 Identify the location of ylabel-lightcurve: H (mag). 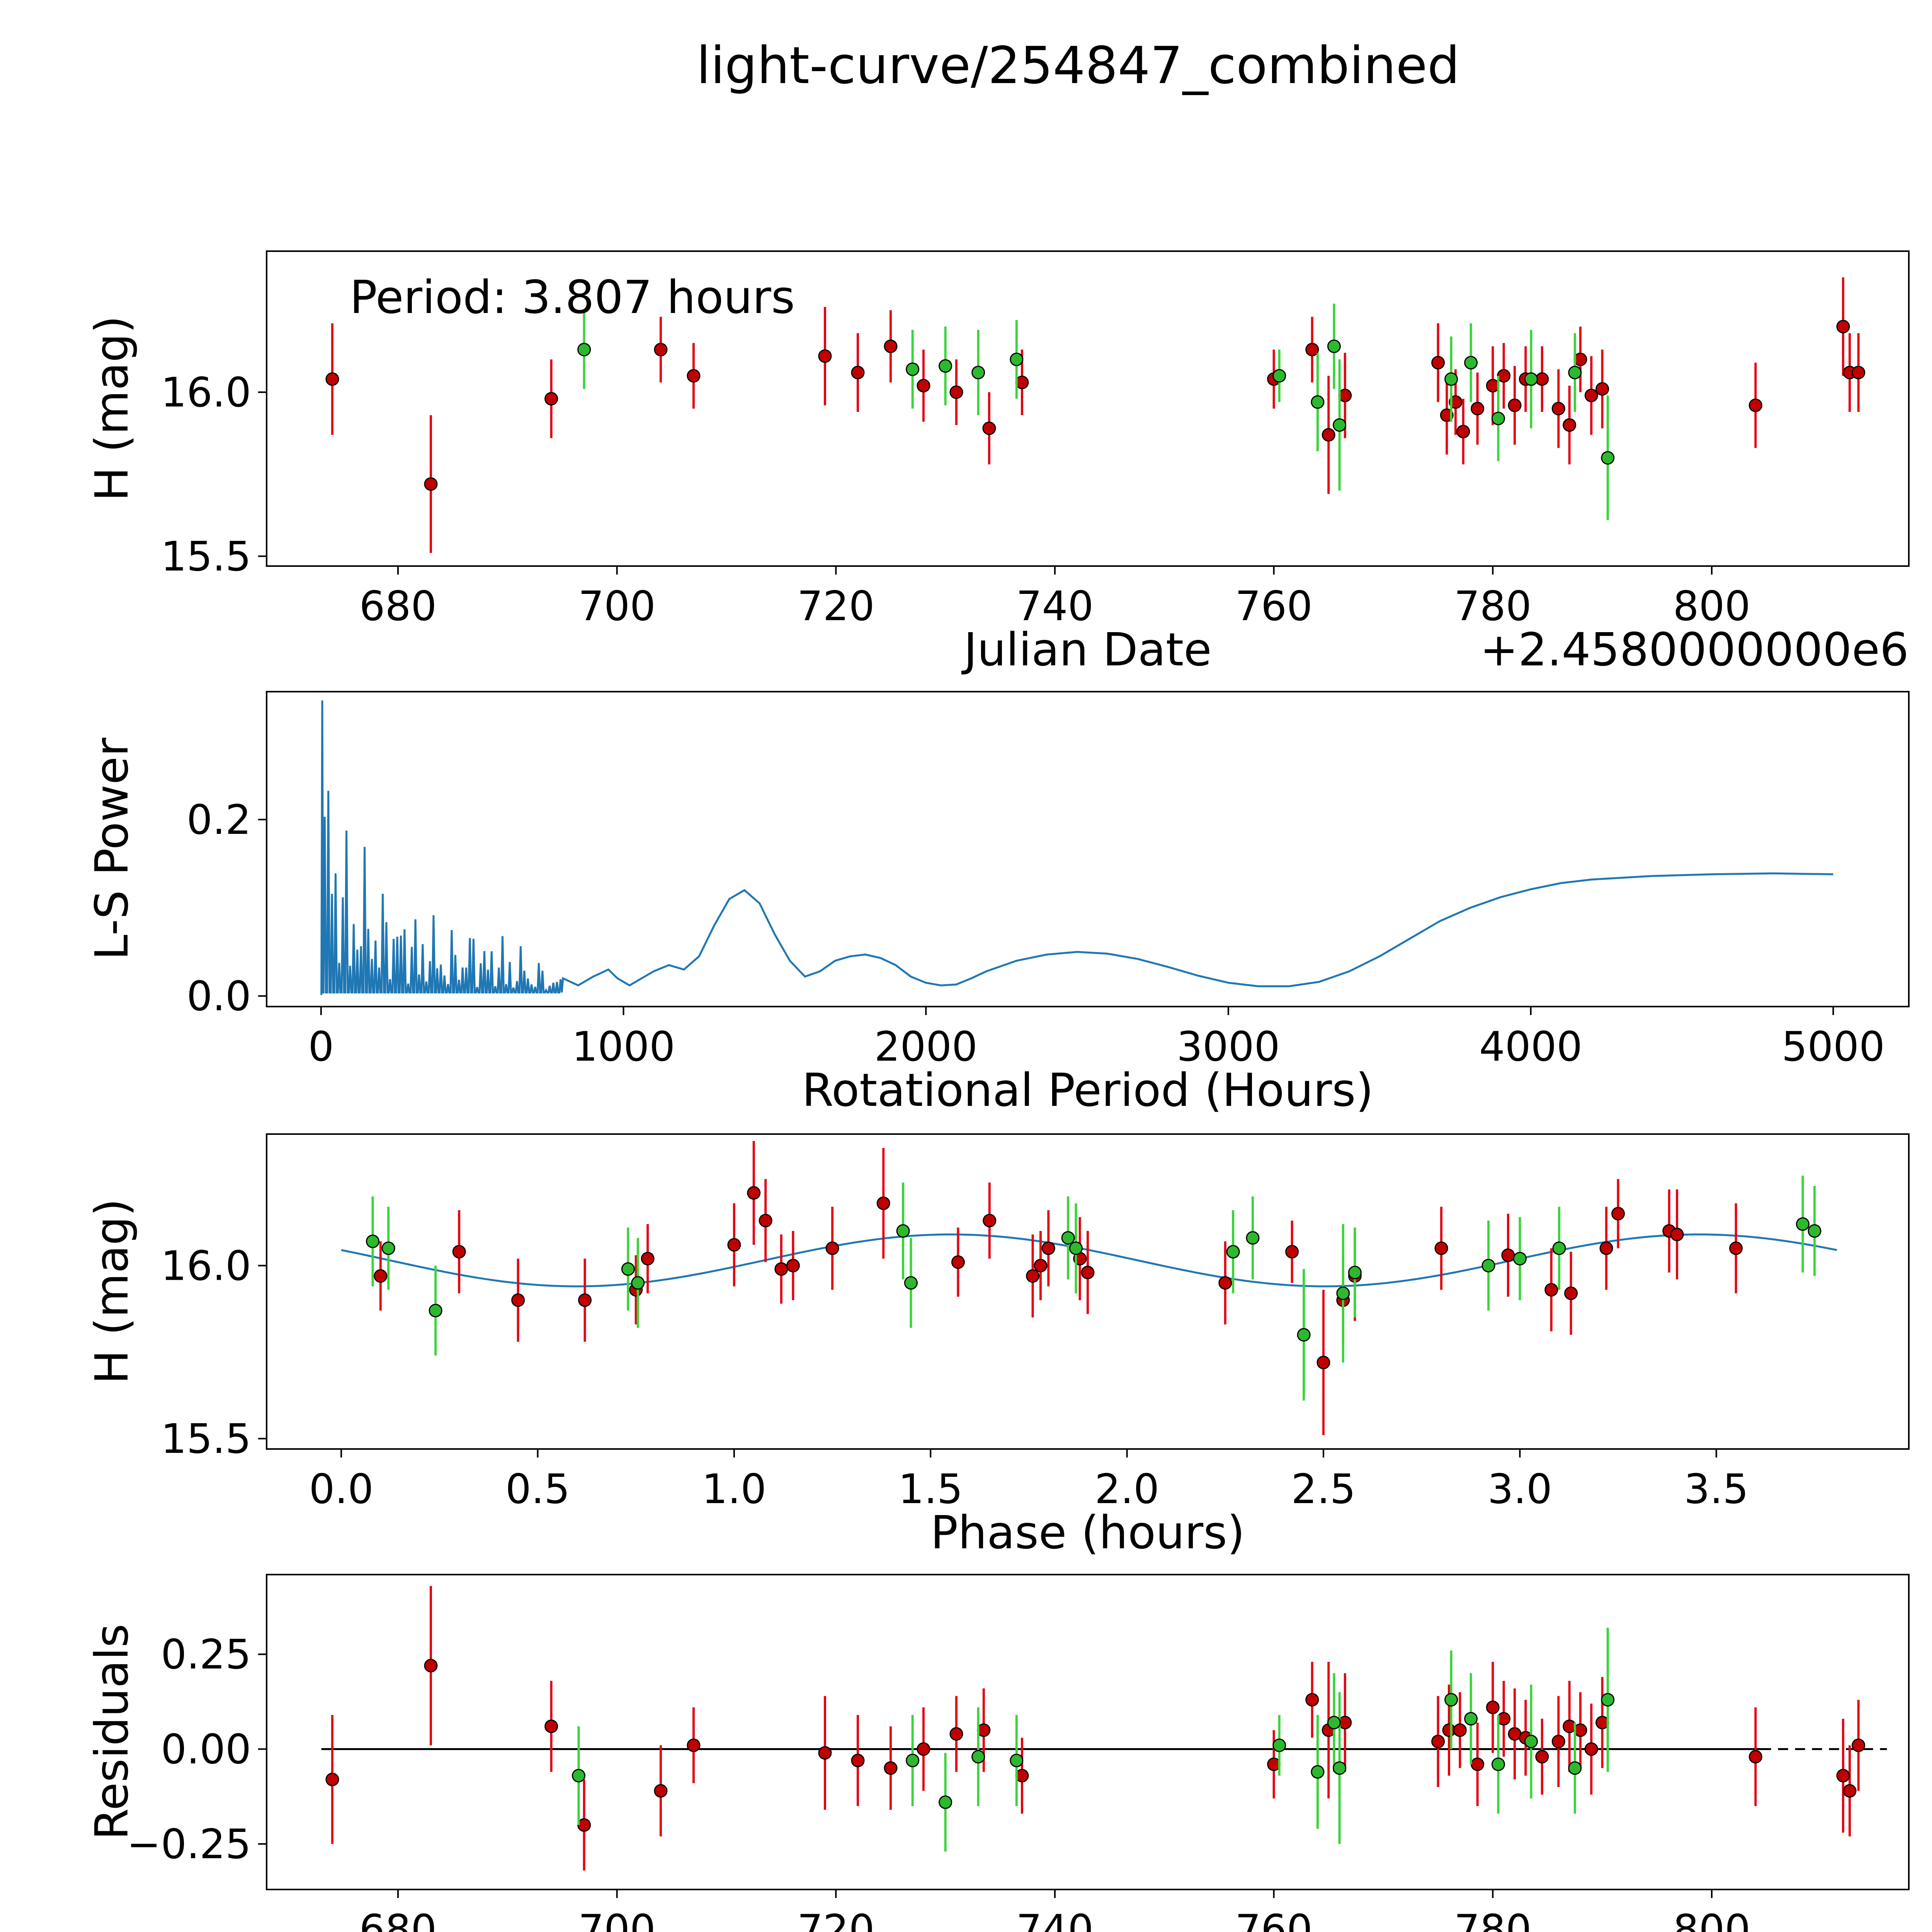
(112, 408).